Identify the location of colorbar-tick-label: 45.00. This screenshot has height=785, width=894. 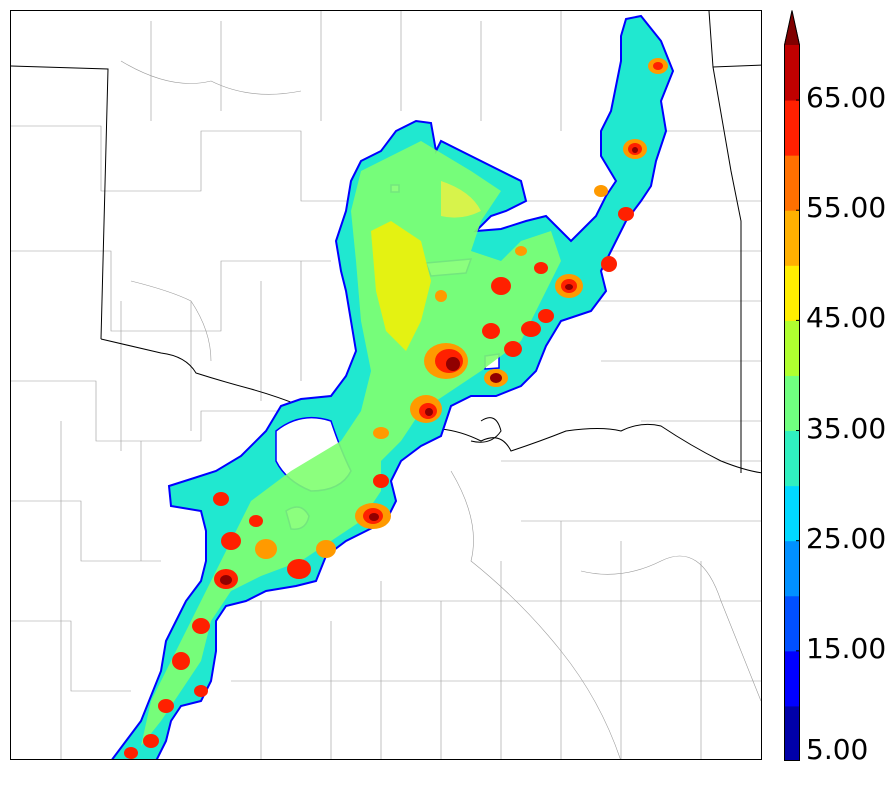
(846, 318).